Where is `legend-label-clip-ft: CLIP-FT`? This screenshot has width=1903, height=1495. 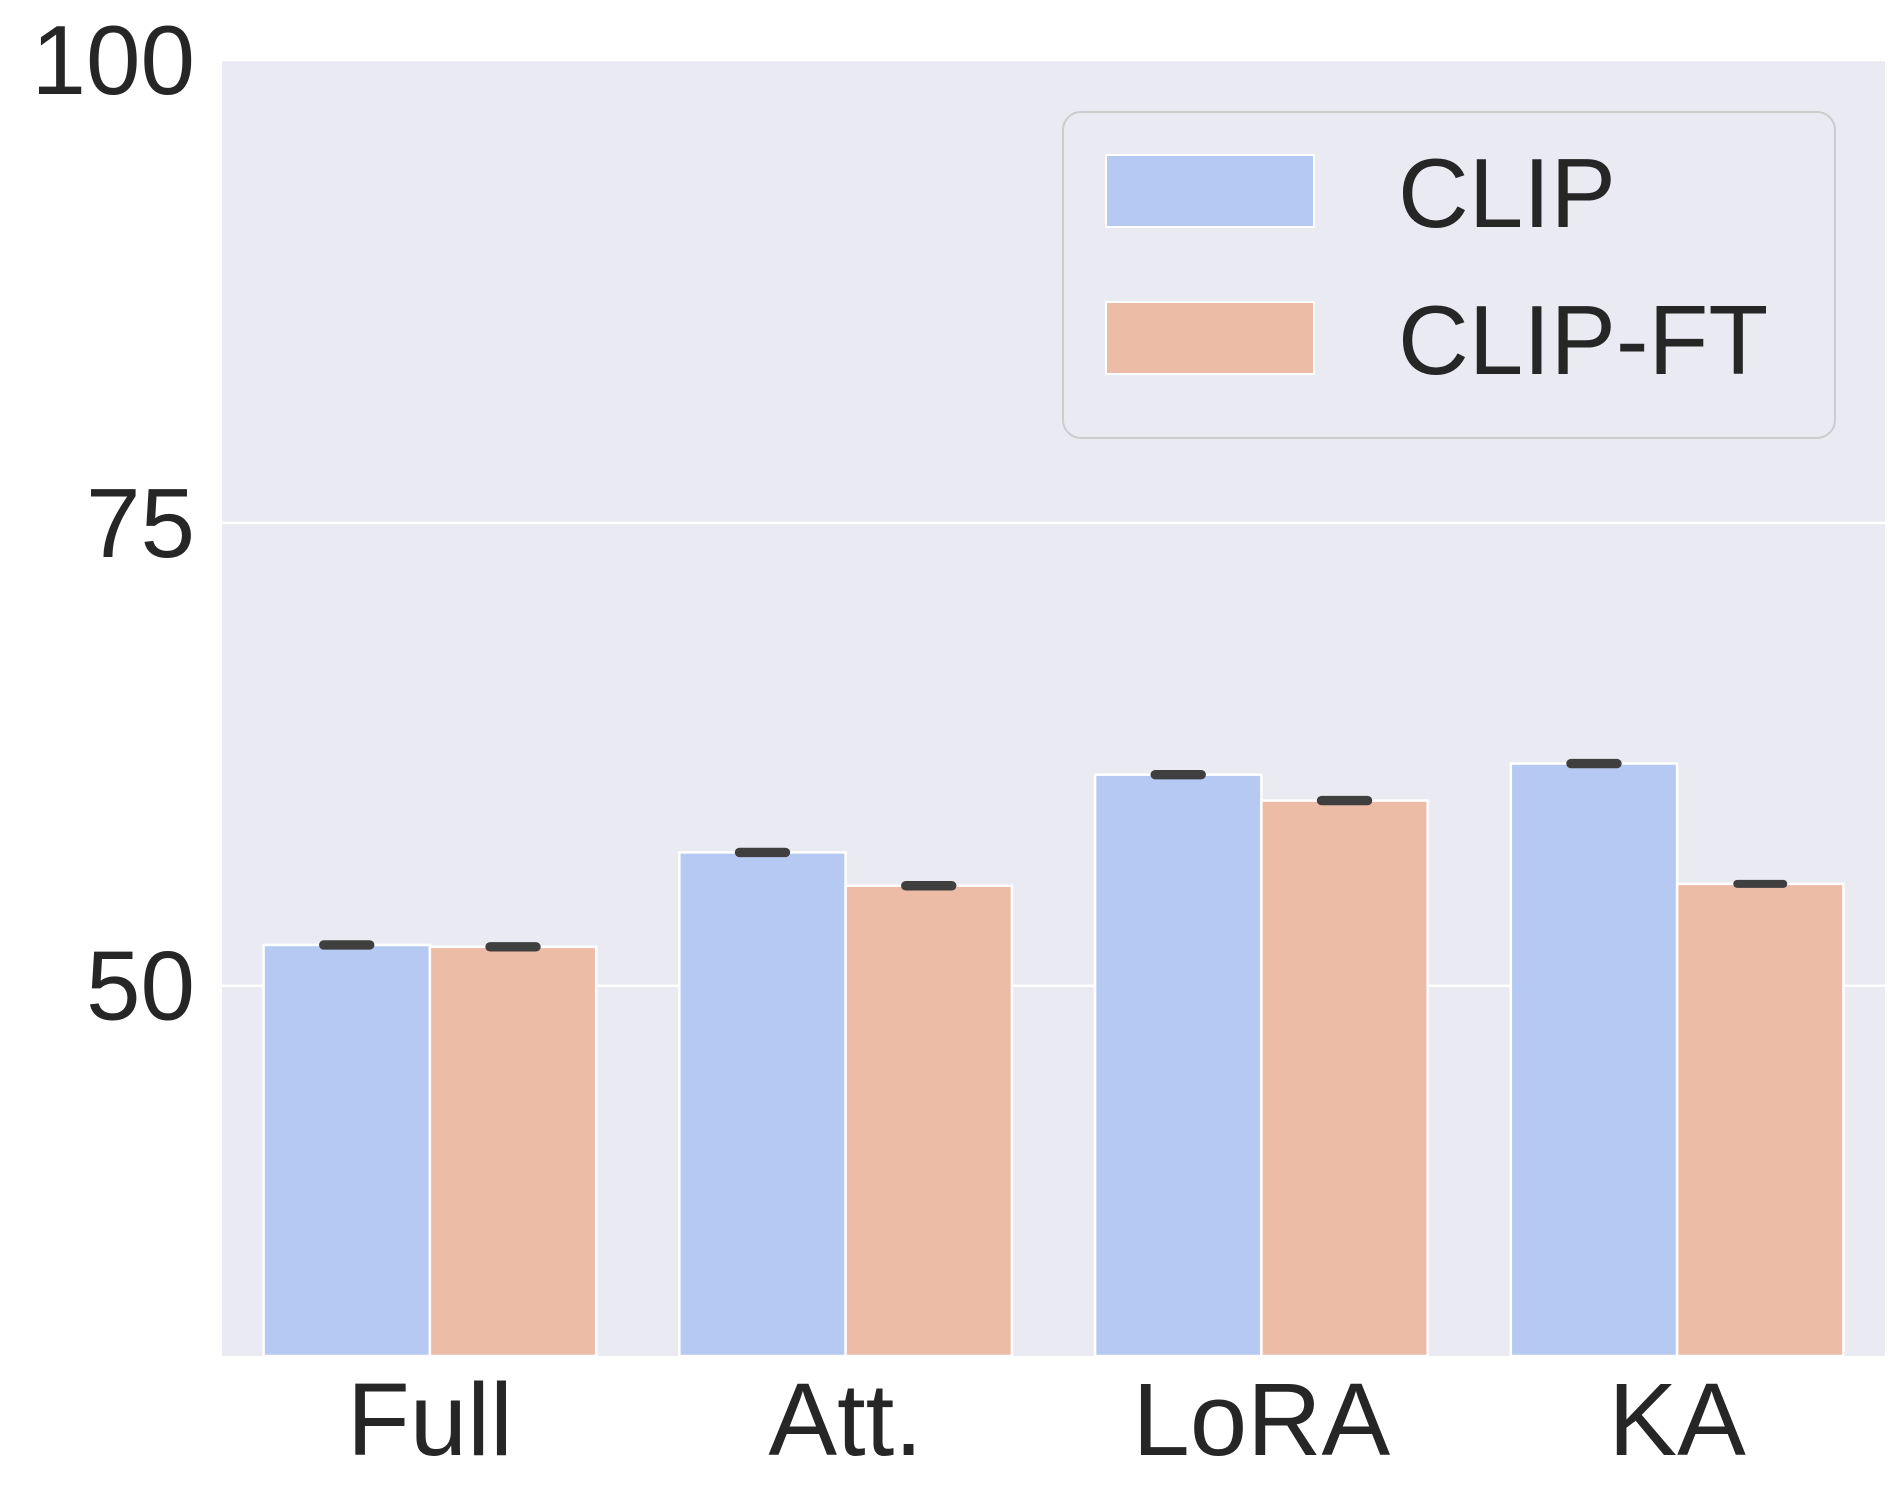
legend-label-clip-ft: CLIP-FT is located at coordinates (1583, 340).